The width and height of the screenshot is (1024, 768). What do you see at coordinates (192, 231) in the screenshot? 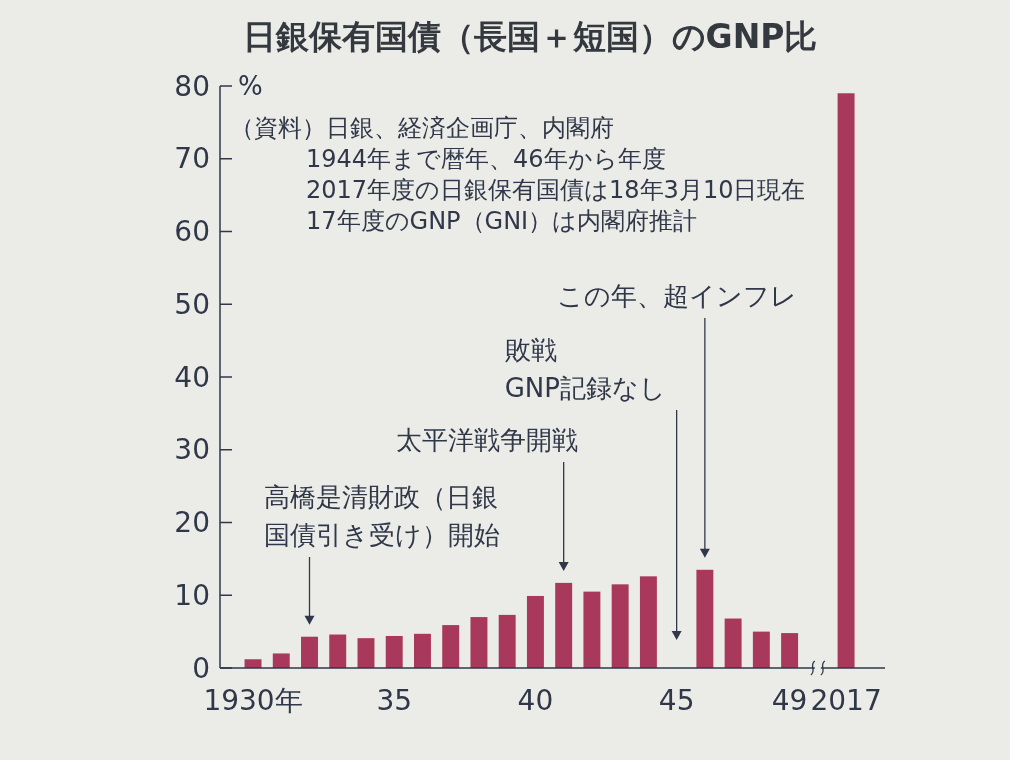
I see `y-tick-label: 60` at bounding box center [192, 231].